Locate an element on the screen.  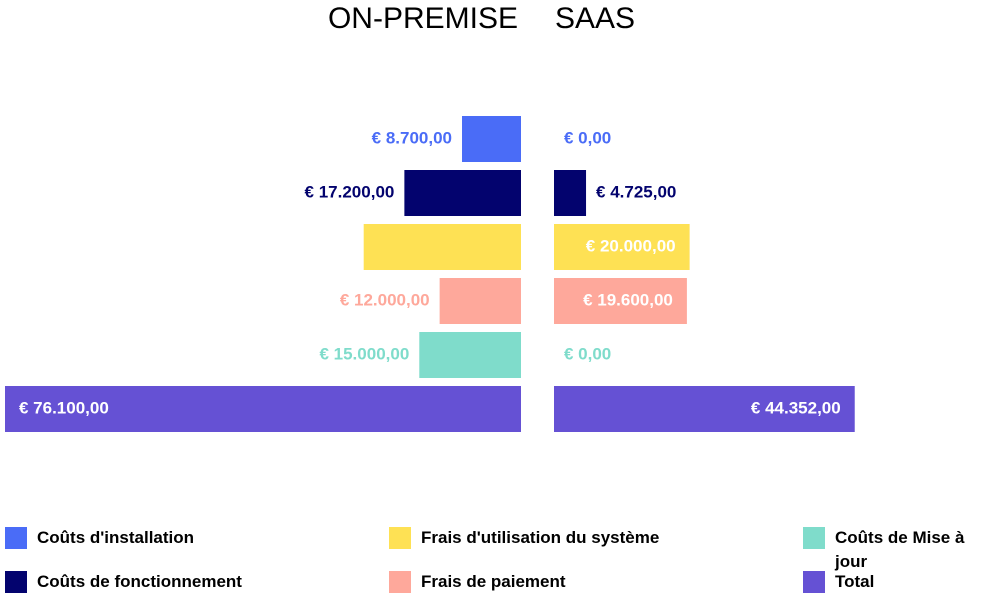
left-title: ON-PREMISE is located at coordinates (423, 18).